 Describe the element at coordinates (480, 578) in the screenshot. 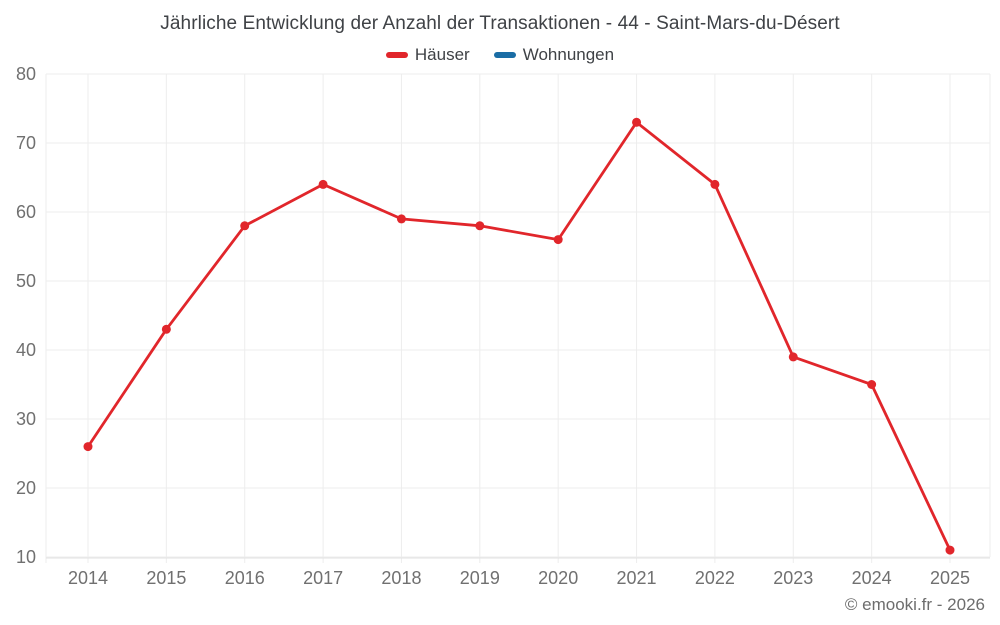

I see `x-axis-tick-label: 2019` at that location.